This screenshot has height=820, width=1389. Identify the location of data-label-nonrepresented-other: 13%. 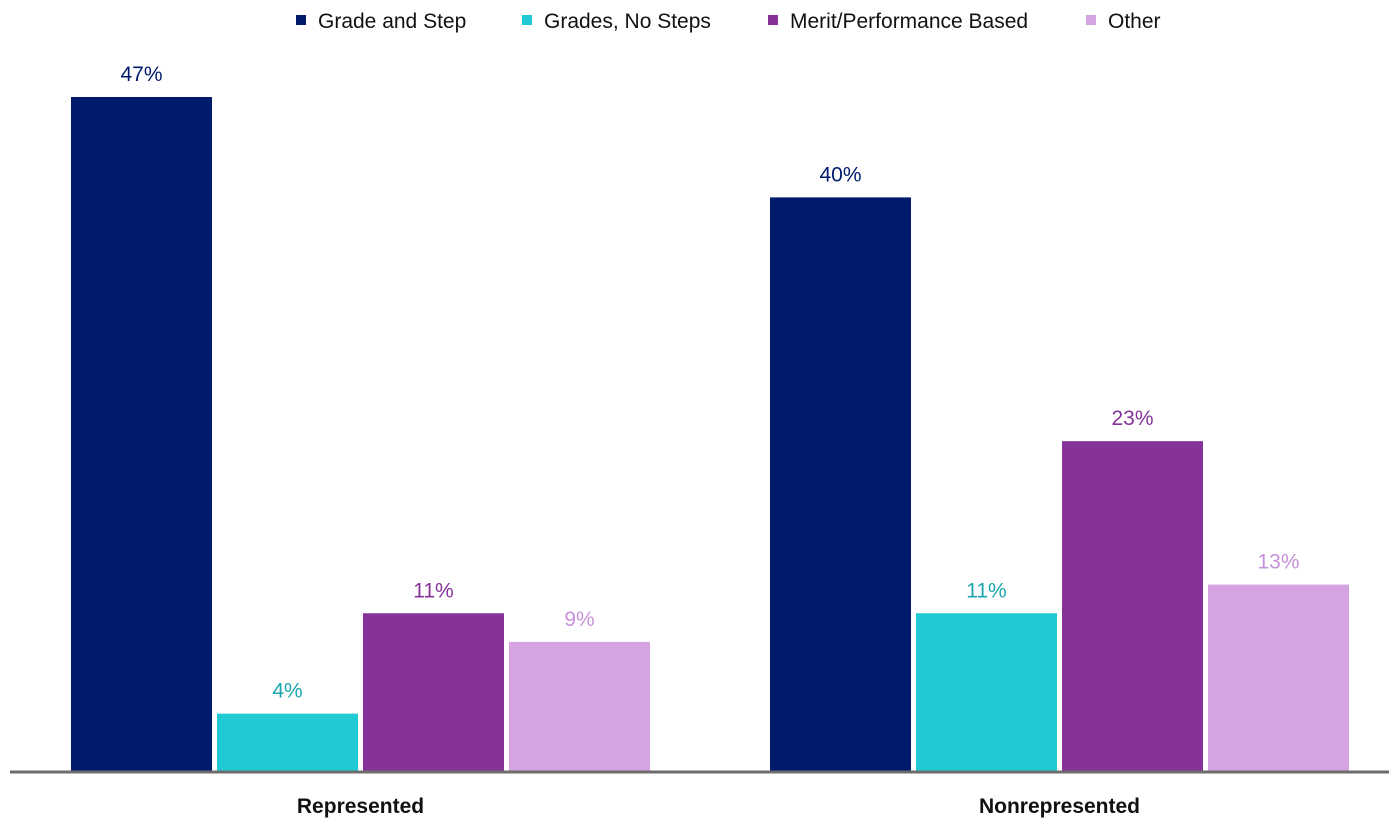
(1278, 562).